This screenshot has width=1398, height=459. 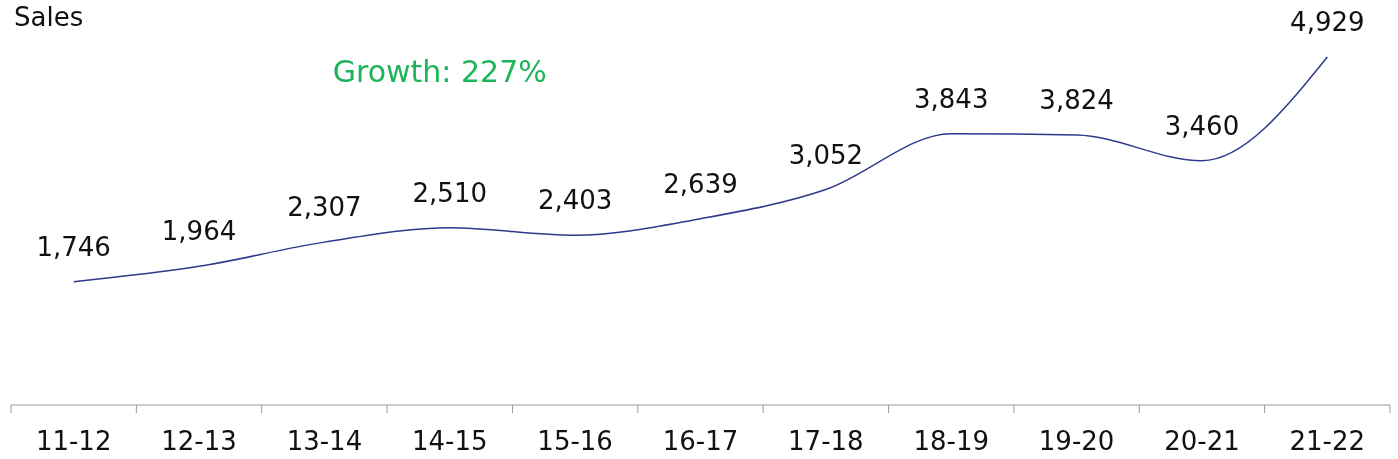 What do you see at coordinates (826, 441) in the screenshot?
I see `x-tick-label: 17-18` at bounding box center [826, 441].